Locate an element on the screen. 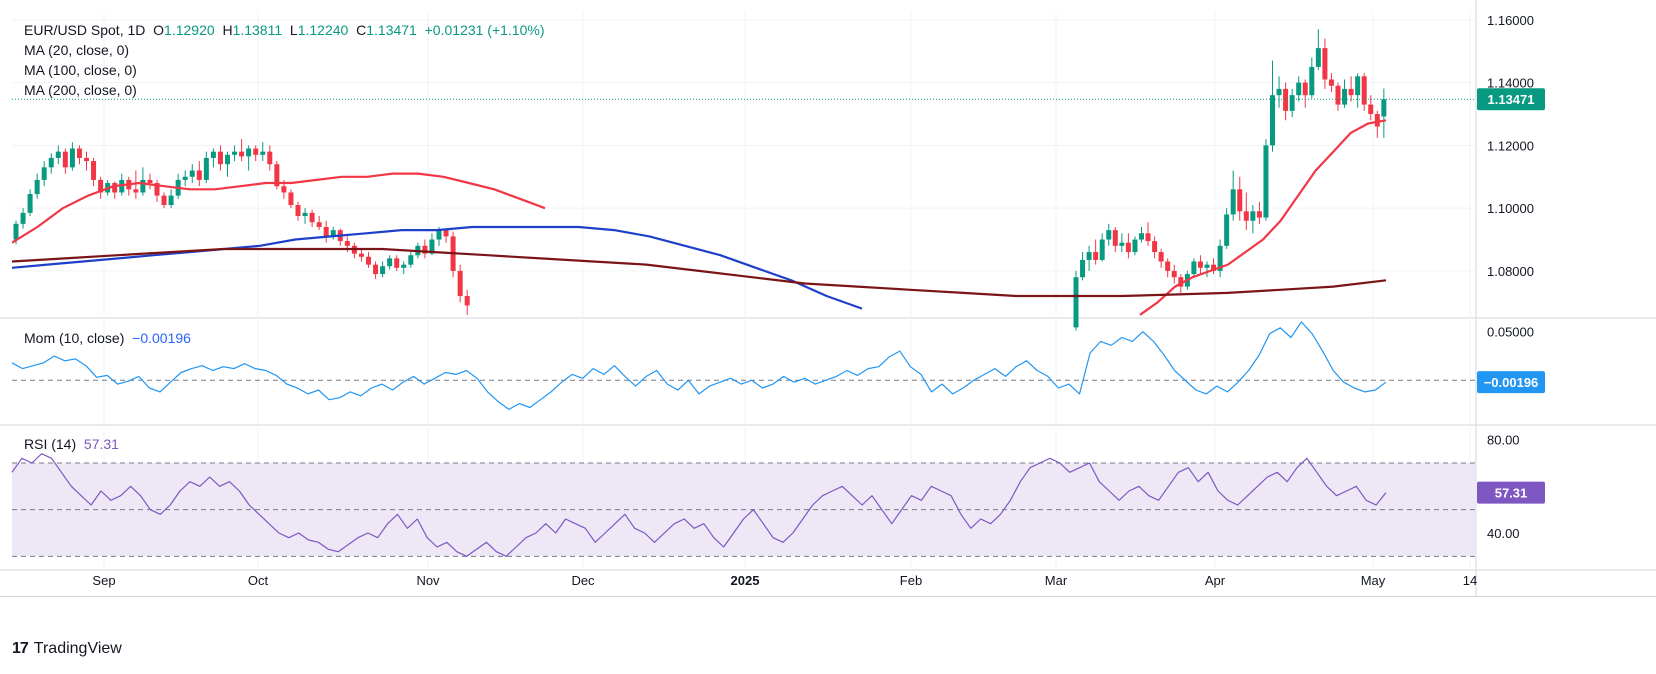 The height and width of the screenshot is (674, 1656). rsi-pane is located at coordinates (743, 505).